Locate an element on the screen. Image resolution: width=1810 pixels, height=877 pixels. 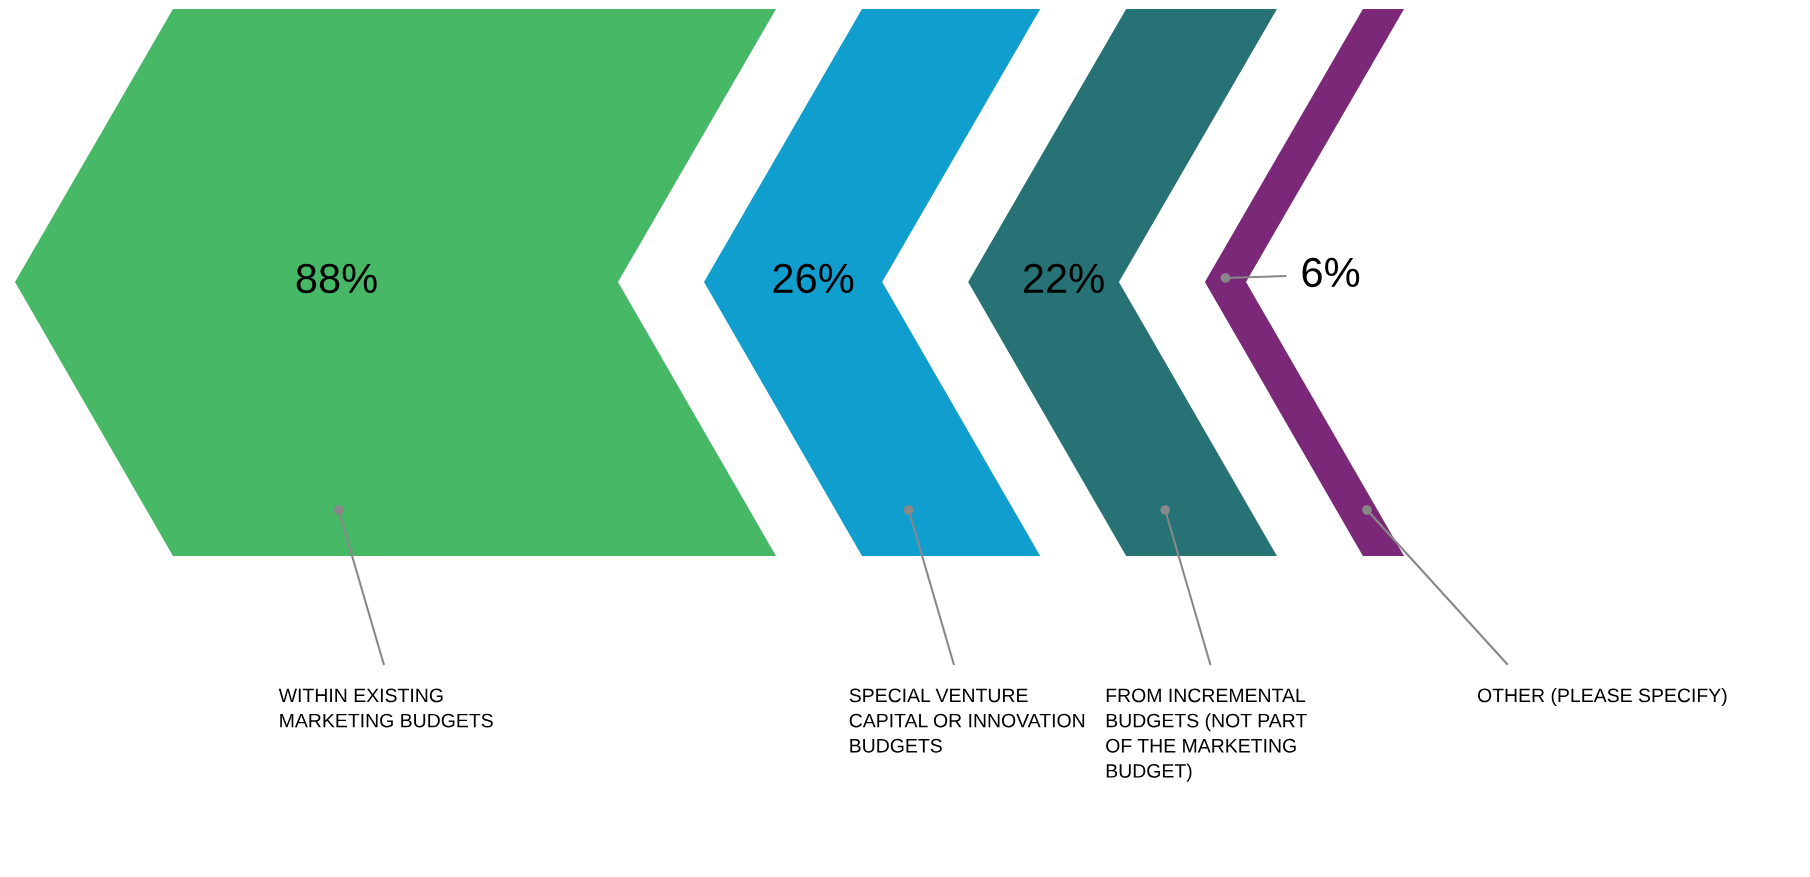
data-label: 26% is located at coordinates (813, 278).